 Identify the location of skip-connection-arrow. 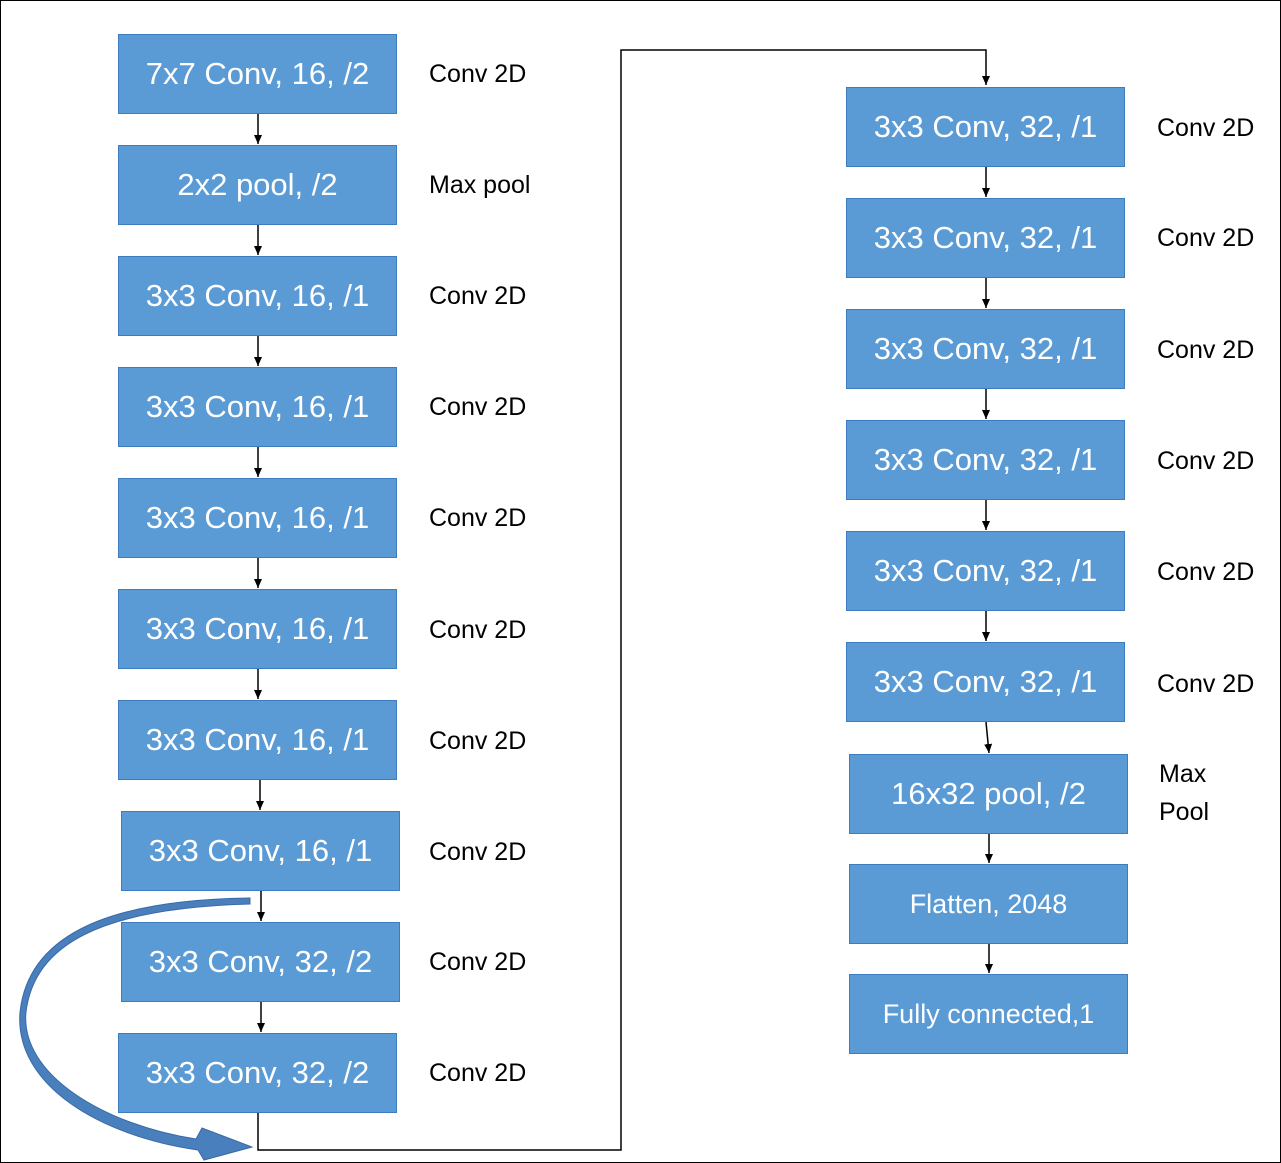
(136, 1029).